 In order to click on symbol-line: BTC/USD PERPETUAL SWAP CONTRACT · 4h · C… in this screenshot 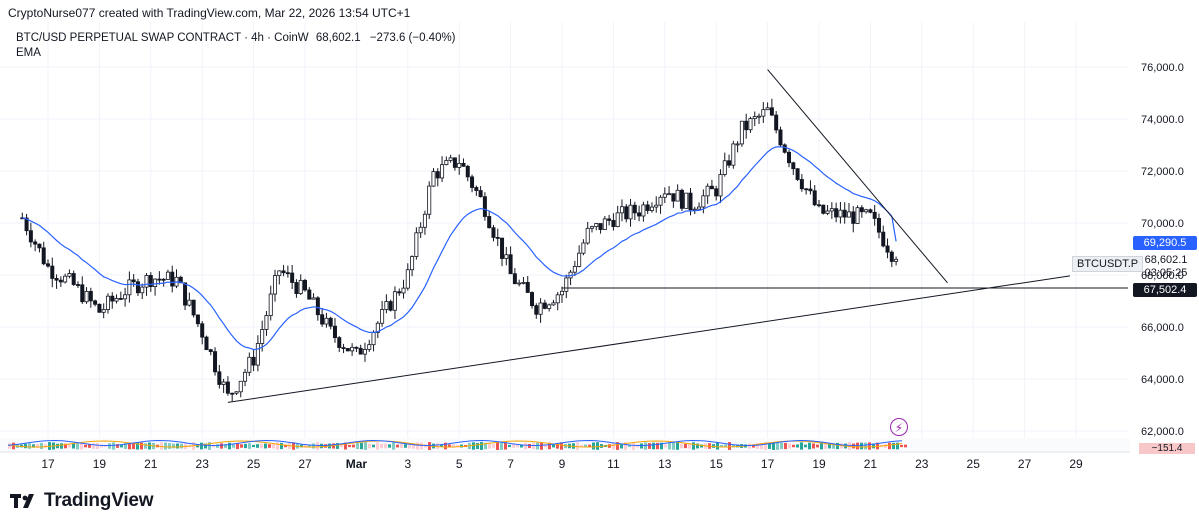, I will do `click(162, 38)`.